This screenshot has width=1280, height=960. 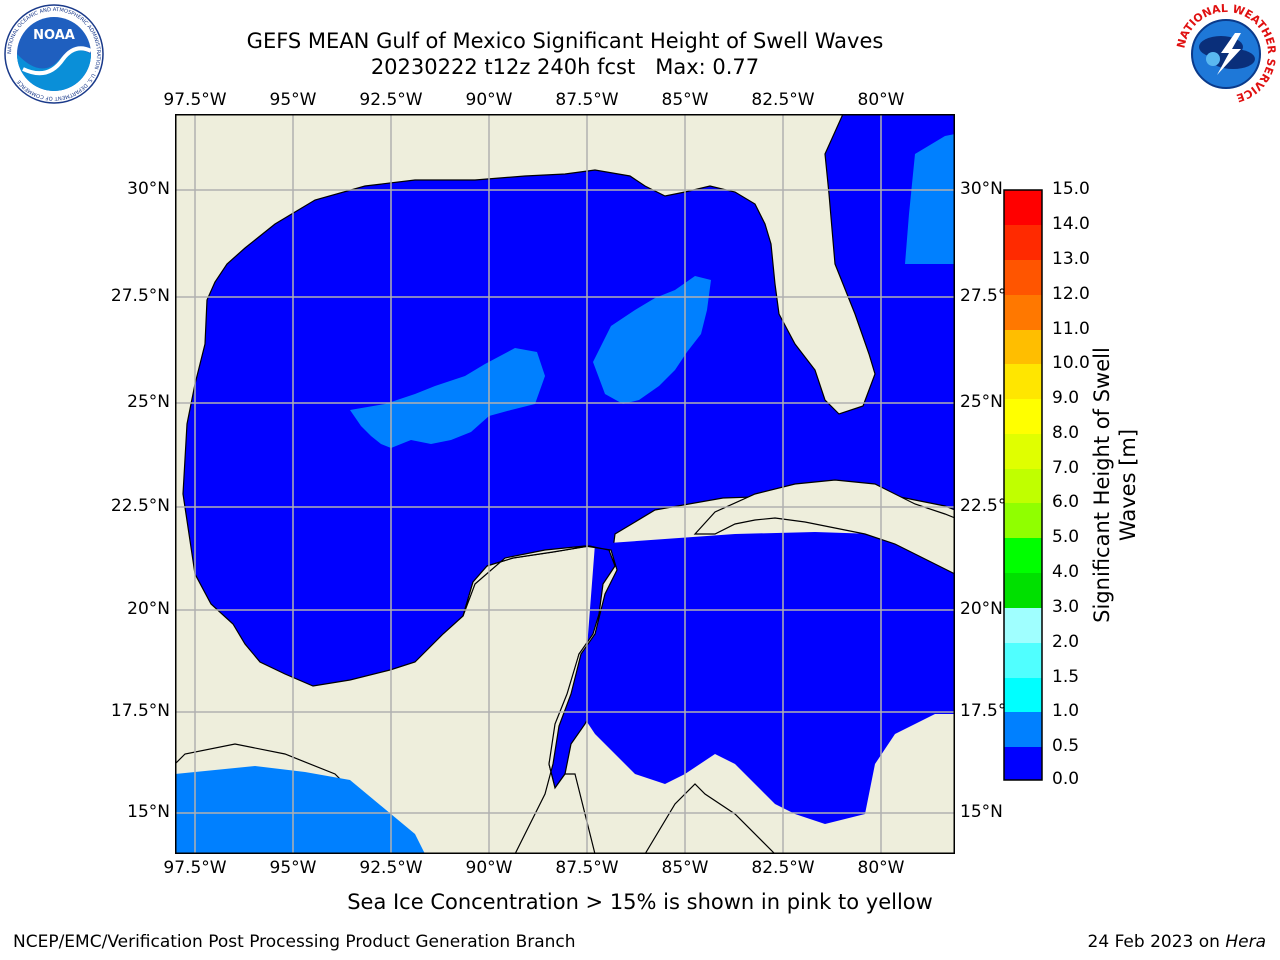 What do you see at coordinates (565, 67) in the screenshot?
I see `chart-subtitle: 20230222 t12z 240h fcst Max: 0.77` at bounding box center [565, 67].